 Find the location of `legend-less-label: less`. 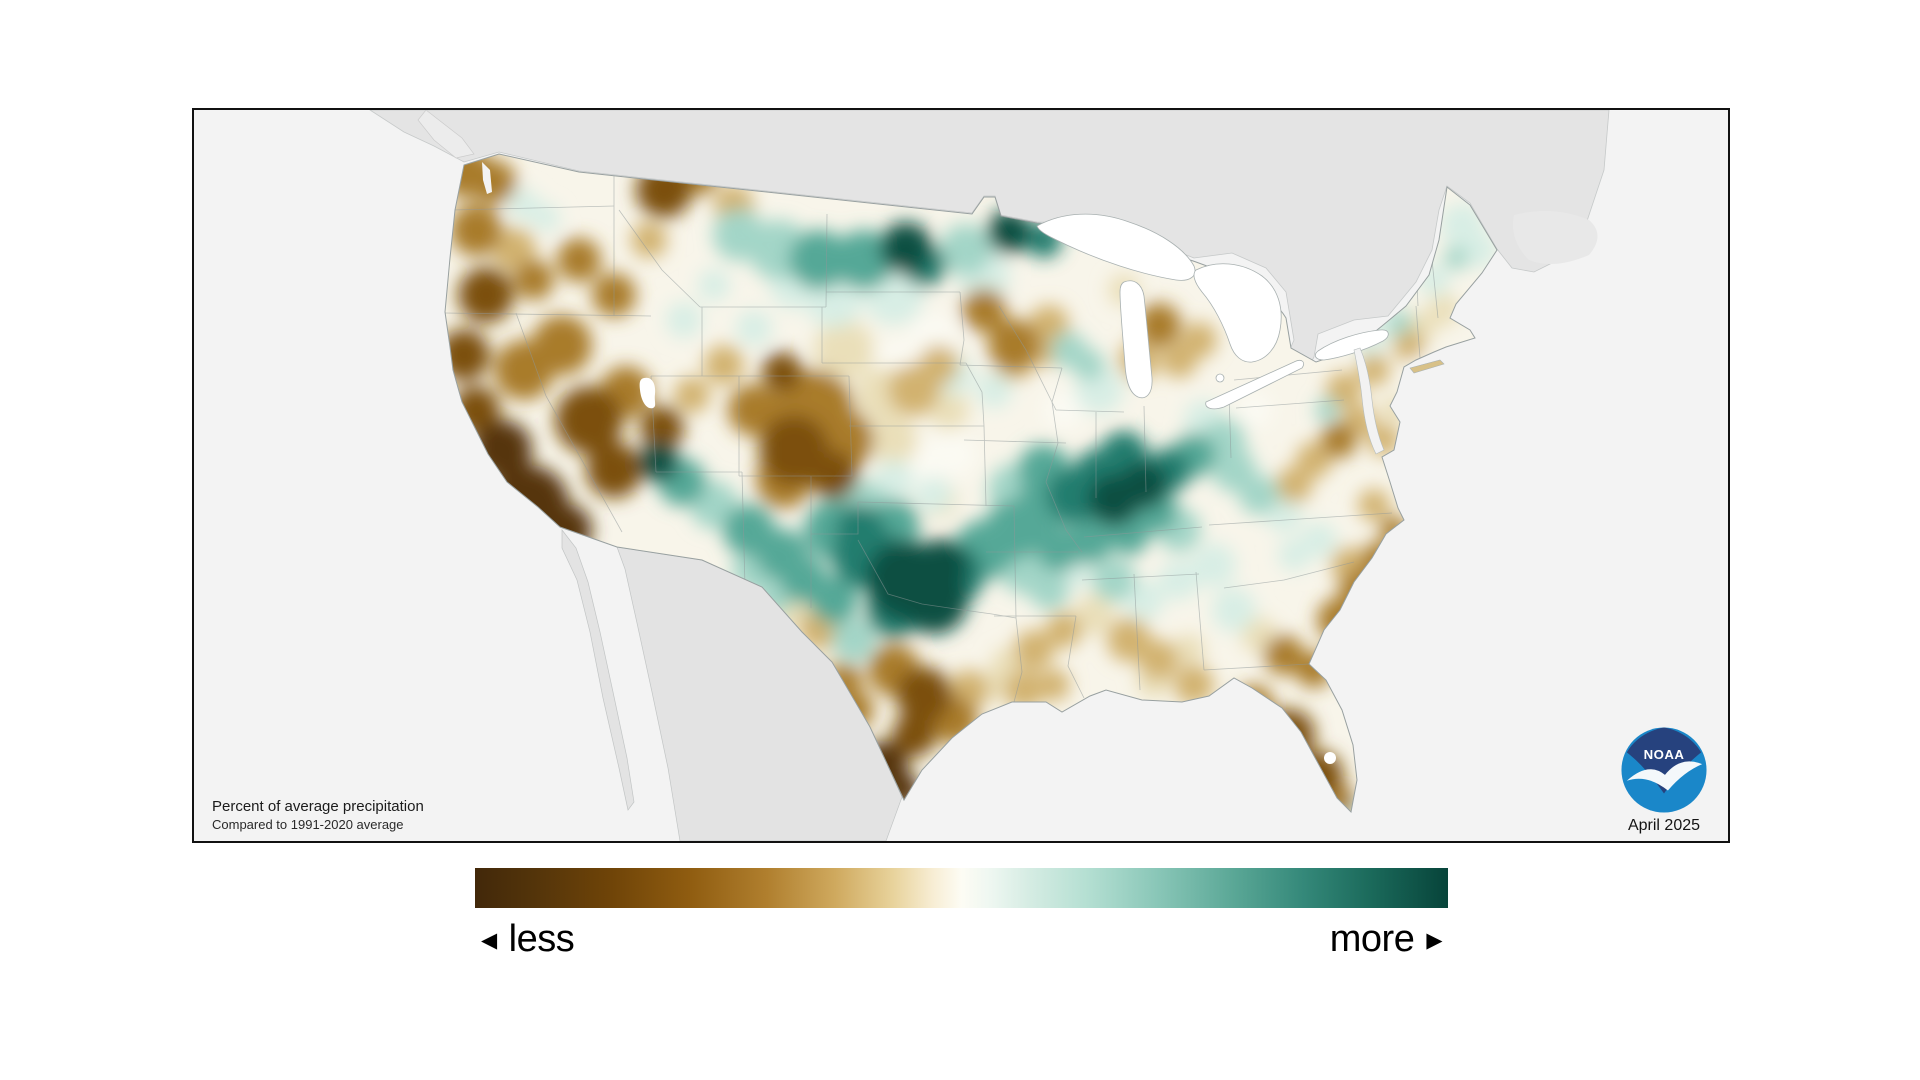

legend-less-label: less is located at coordinates (541, 938).